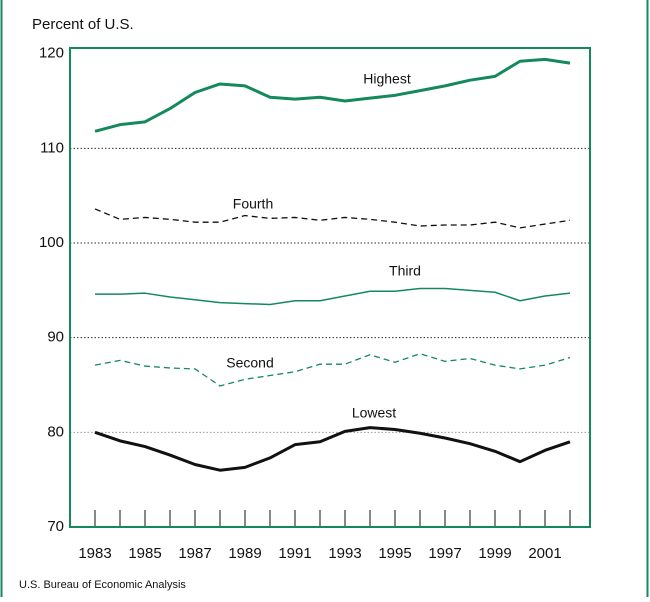 The image size is (650, 602). I want to click on series-label: Third, so click(405, 271).